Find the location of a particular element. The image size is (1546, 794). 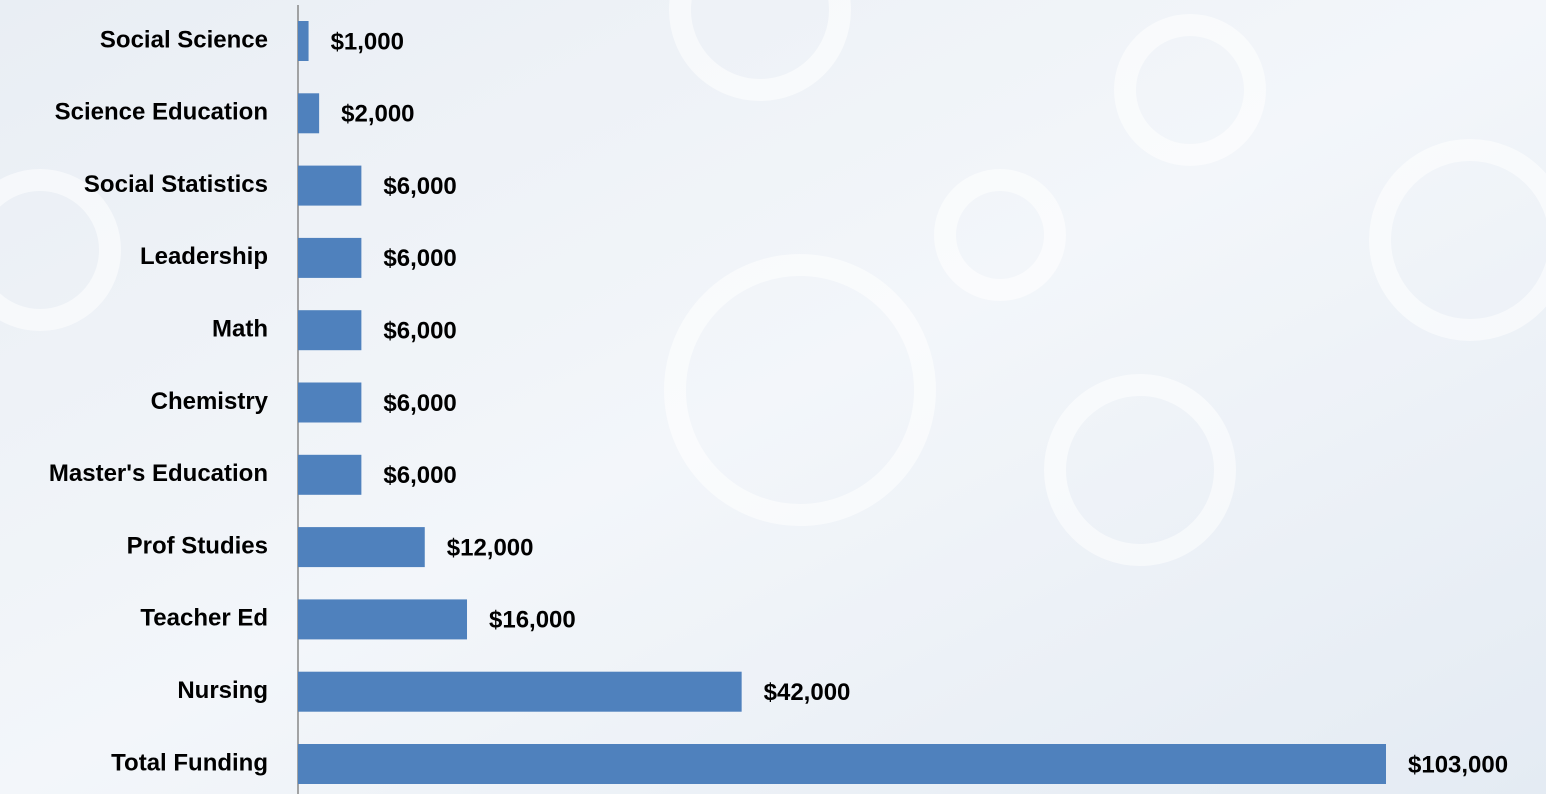

value-label: $2,000 is located at coordinates (377, 114).